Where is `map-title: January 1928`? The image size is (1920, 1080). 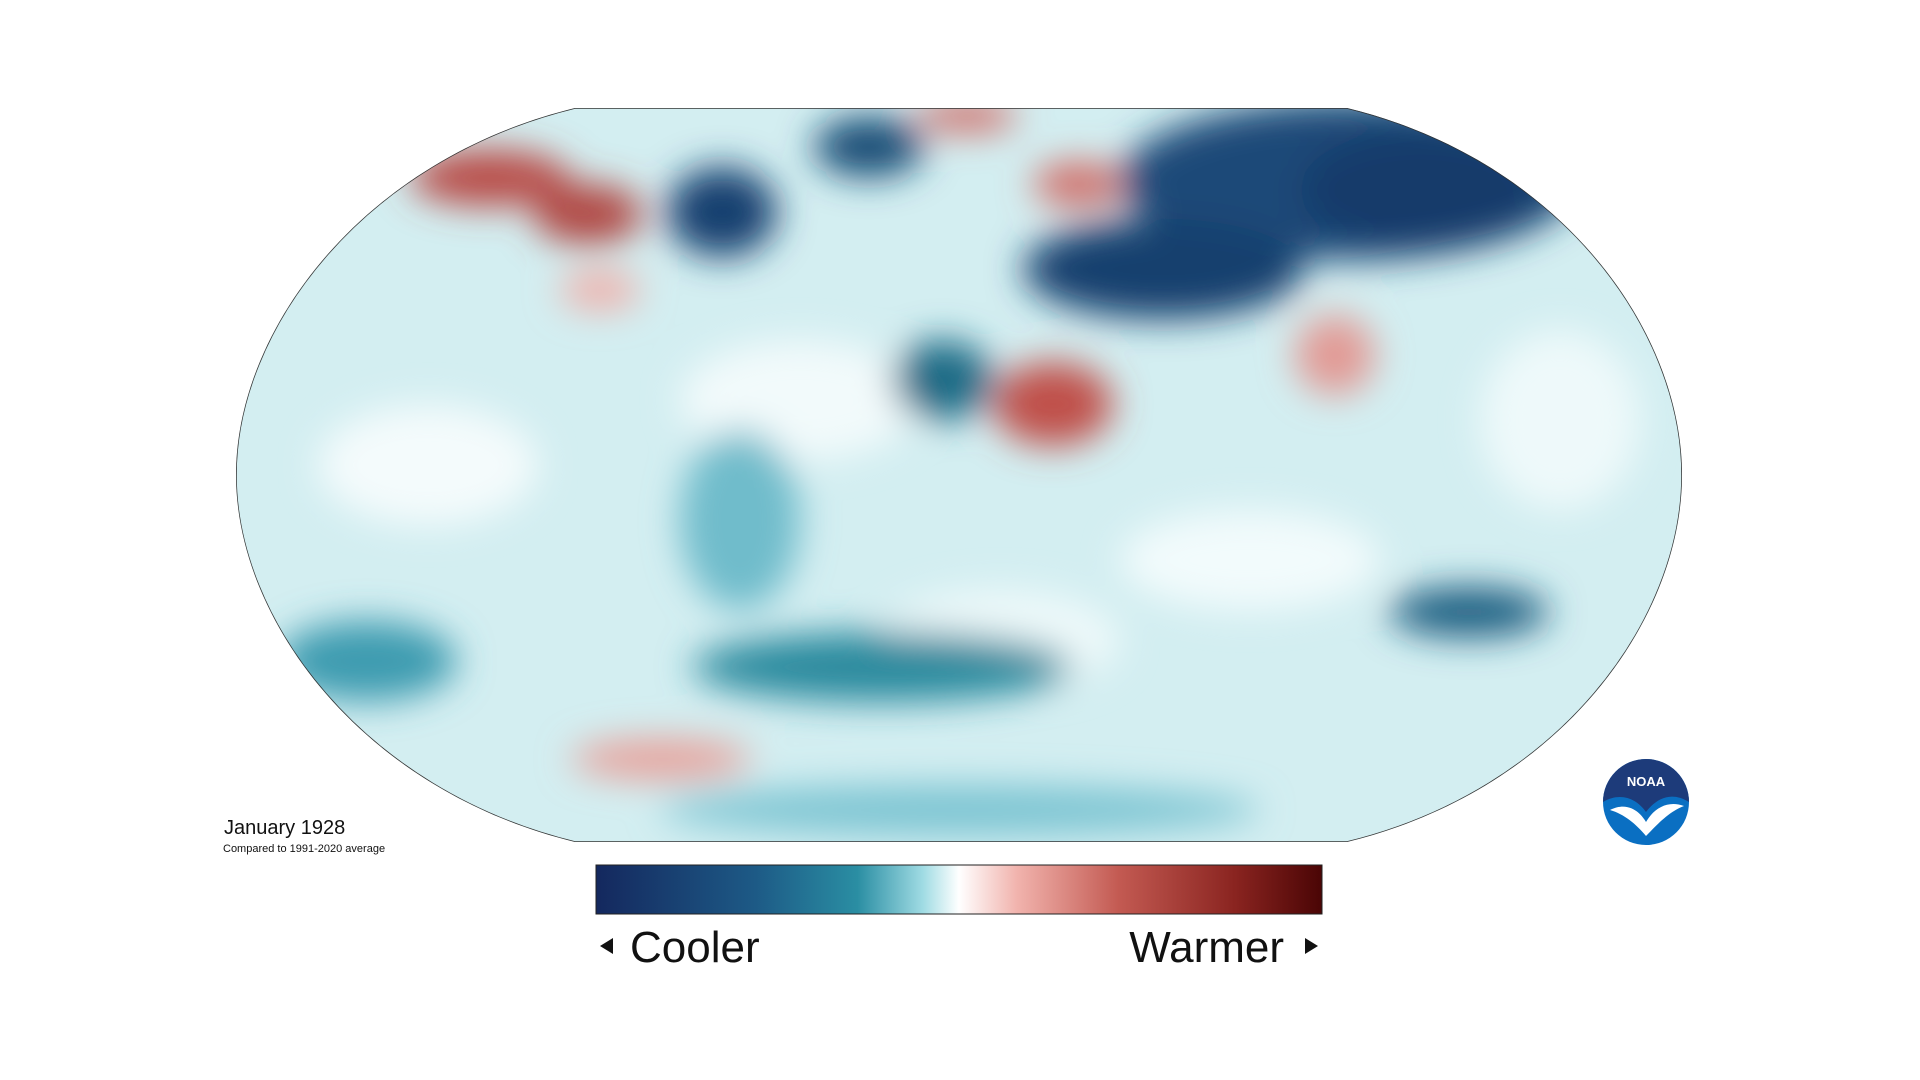 map-title: January 1928 is located at coordinates (284, 828).